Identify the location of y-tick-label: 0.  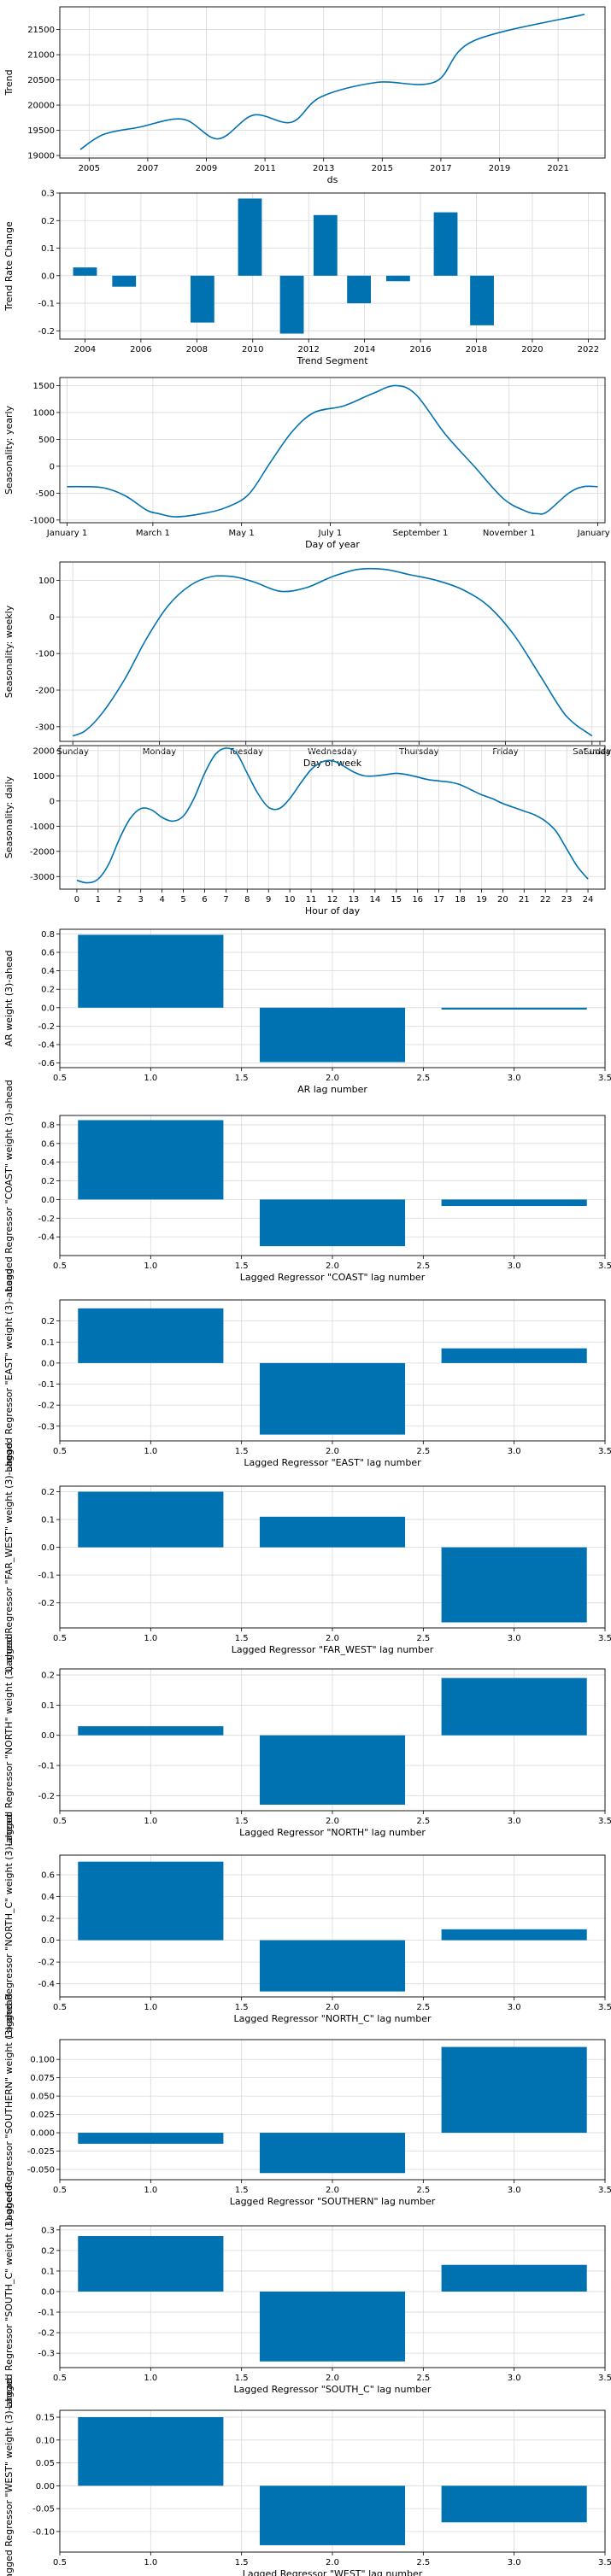
(52, 466).